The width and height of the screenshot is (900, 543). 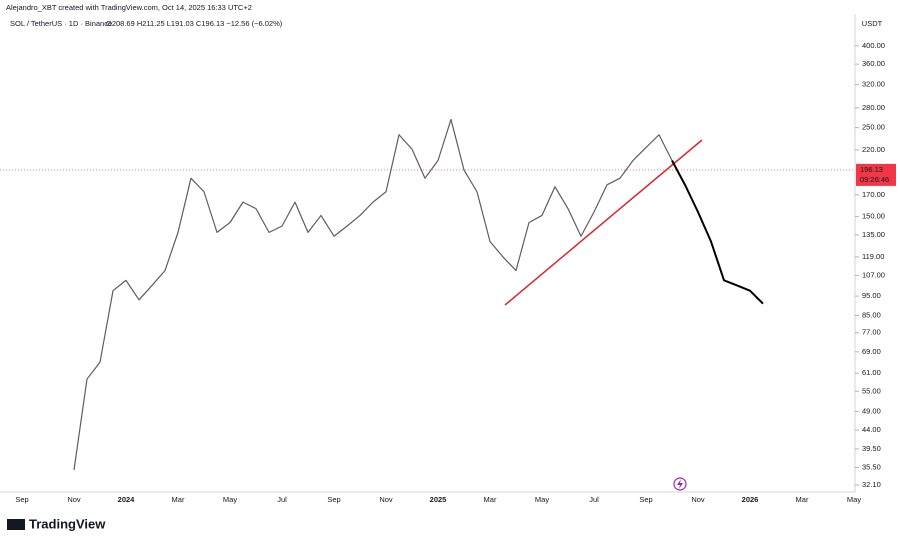 What do you see at coordinates (873, 149) in the screenshot?
I see `y-tick-label: 220.00` at bounding box center [873, 149].